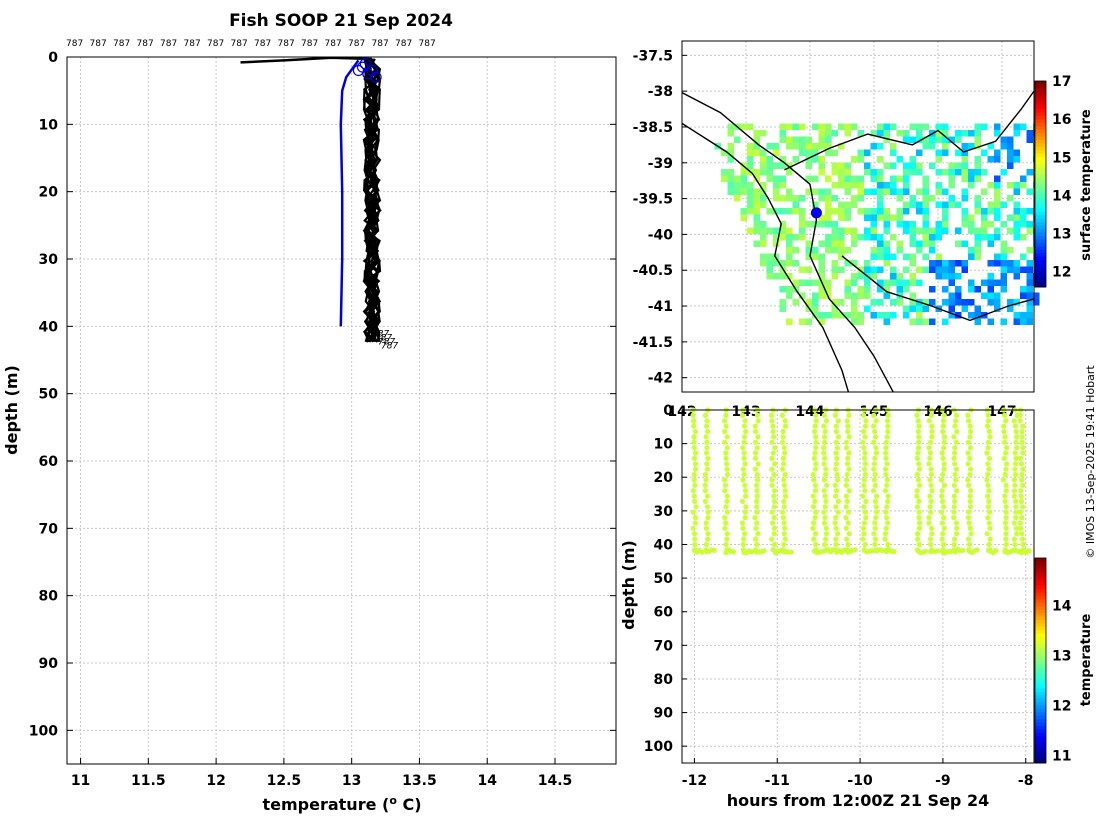 The height and width of the screenshot is (820, 1100). I want to click on colorbar-tick-label: 12, so click(1061, 273).